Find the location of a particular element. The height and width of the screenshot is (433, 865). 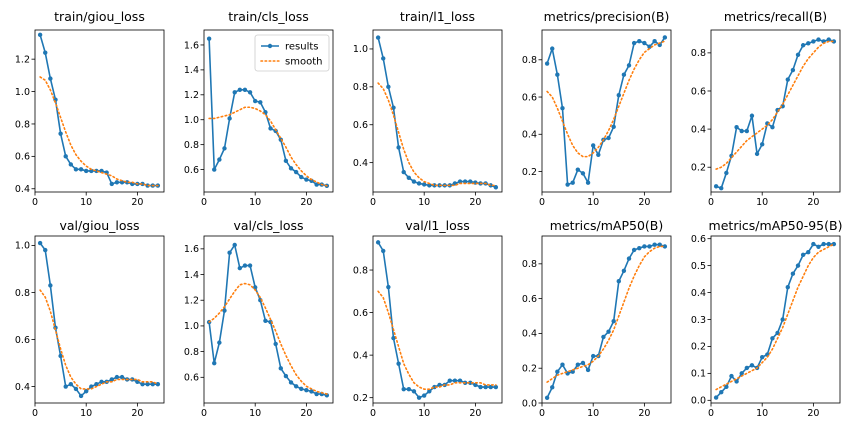

x-tick-label: 10 is located at coordinates (86, 413).